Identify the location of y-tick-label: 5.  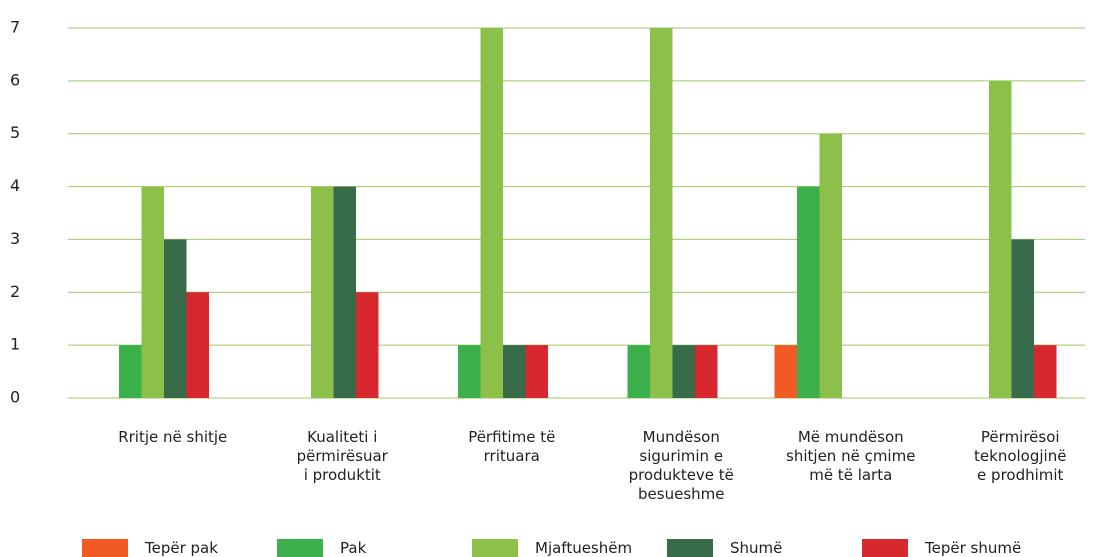
(15, 132).